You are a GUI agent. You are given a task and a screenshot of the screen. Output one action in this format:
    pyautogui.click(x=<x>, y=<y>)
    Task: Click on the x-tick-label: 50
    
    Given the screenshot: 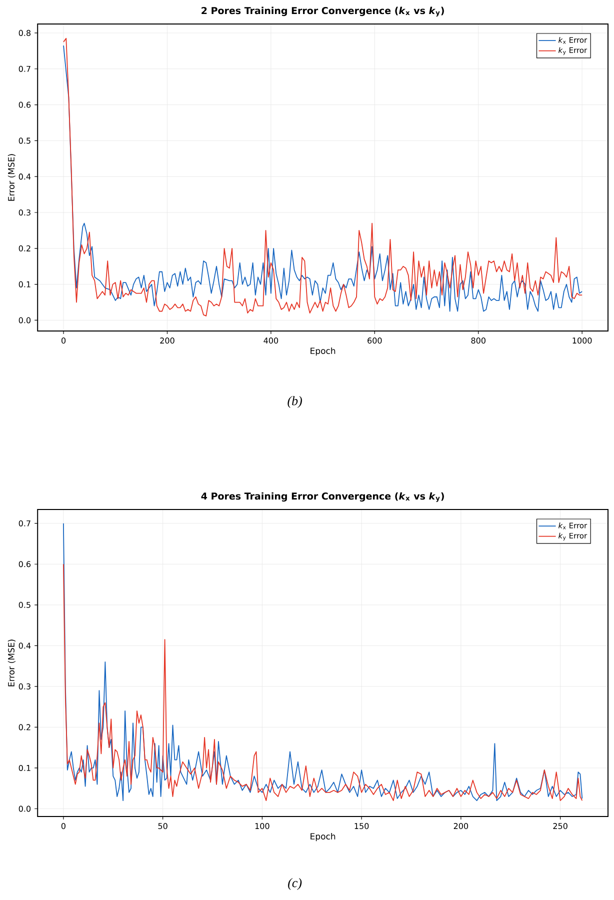 What is the action you would take?
    pyautogui.click(x=163, y=826)
    